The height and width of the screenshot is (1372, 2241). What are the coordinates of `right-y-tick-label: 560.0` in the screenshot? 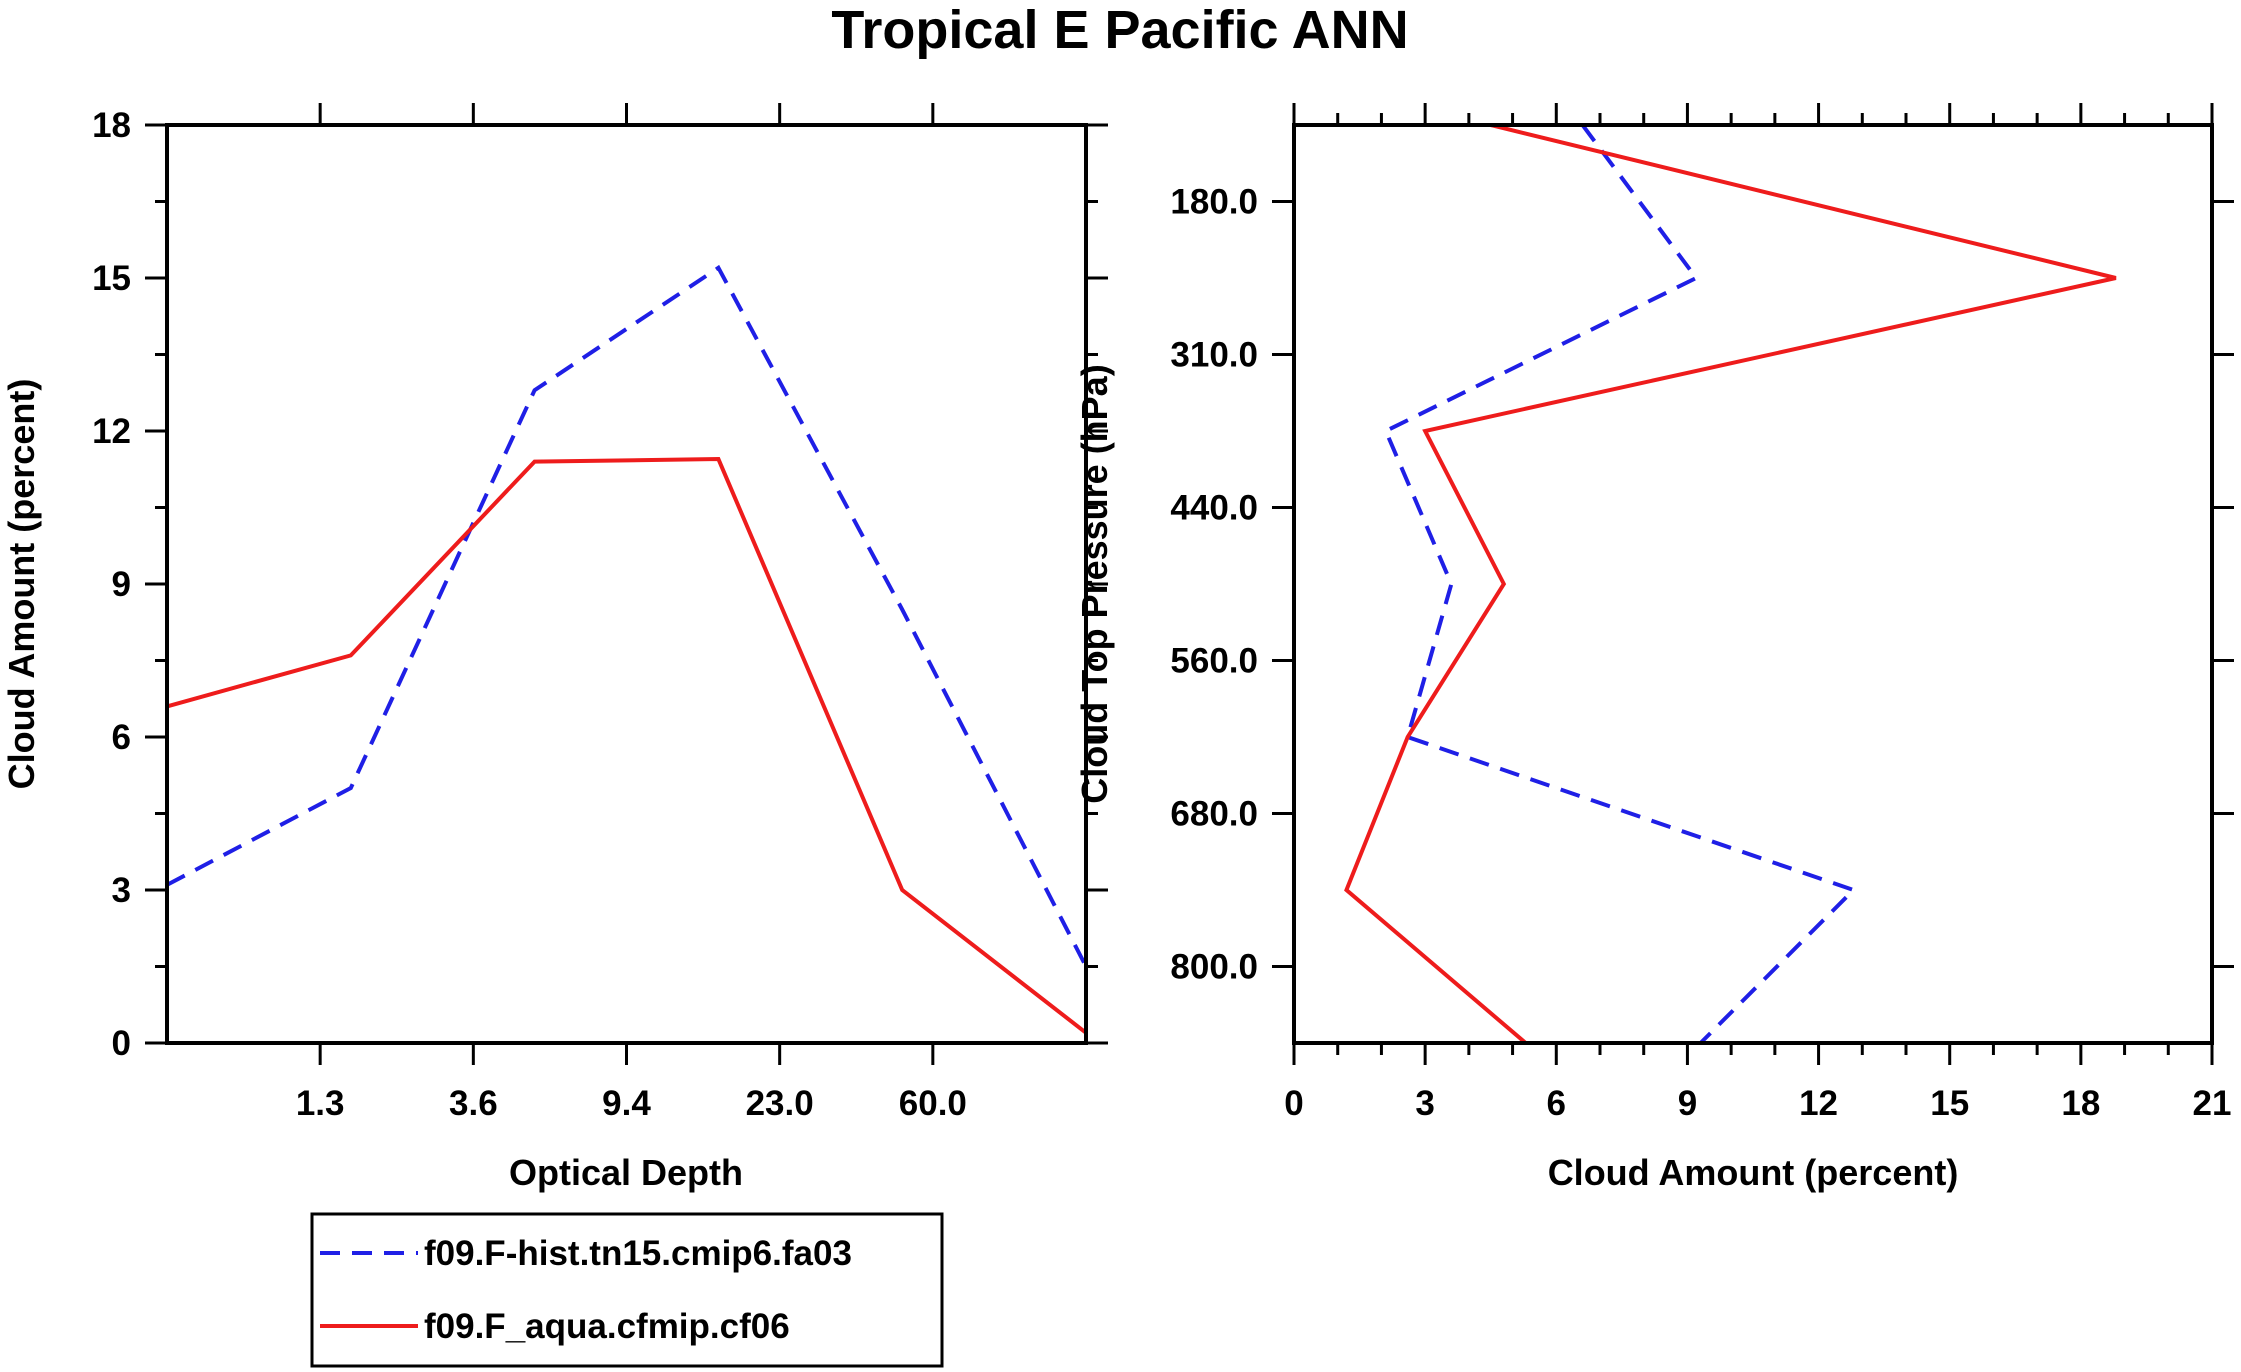 It's located at (1214, 661).